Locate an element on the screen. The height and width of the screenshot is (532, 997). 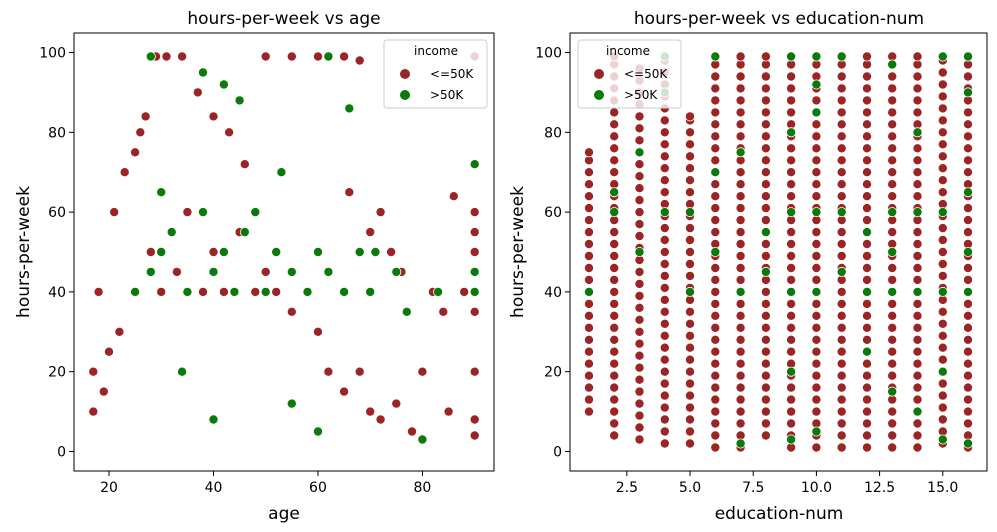
legend-box is located at coordinates (629, 74).